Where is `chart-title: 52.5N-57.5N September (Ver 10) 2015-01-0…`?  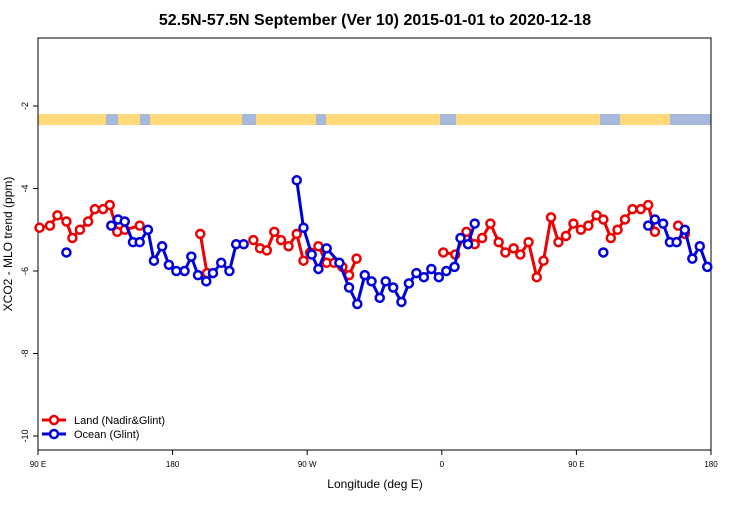
chart-title: 52.5N-57.5N September (Ver 10) 2015-01-0… is located at coordinates (375, 20).